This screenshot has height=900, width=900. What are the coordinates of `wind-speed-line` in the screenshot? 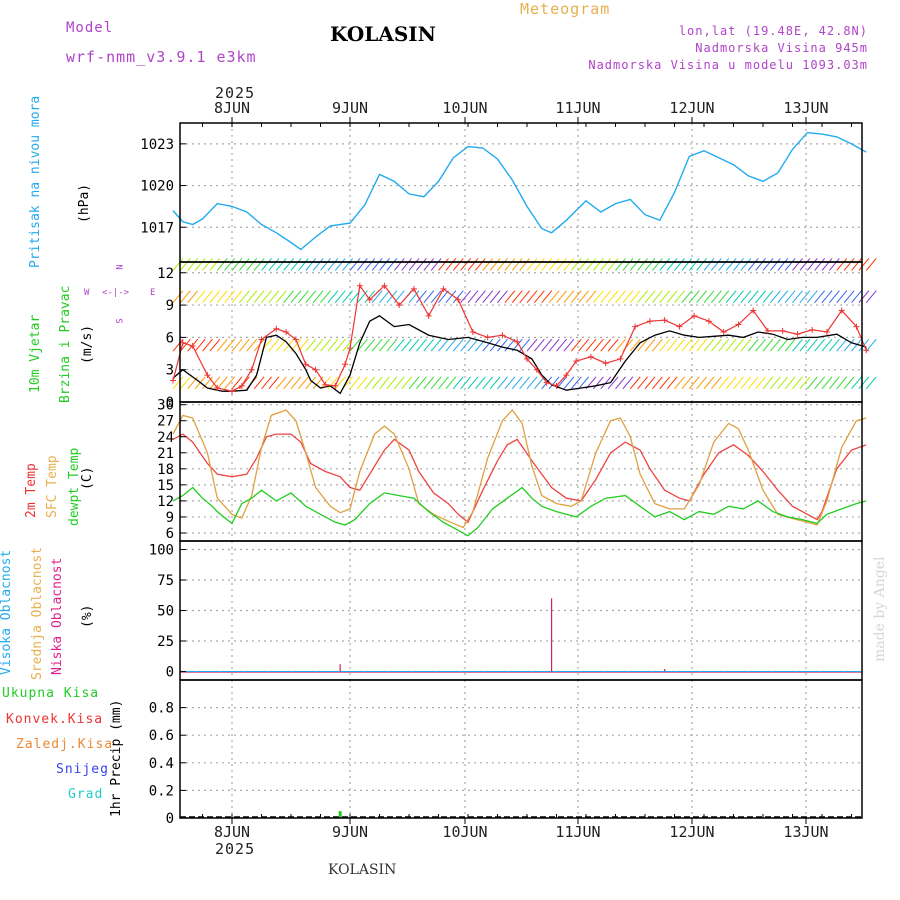 It's located at (519, 355).